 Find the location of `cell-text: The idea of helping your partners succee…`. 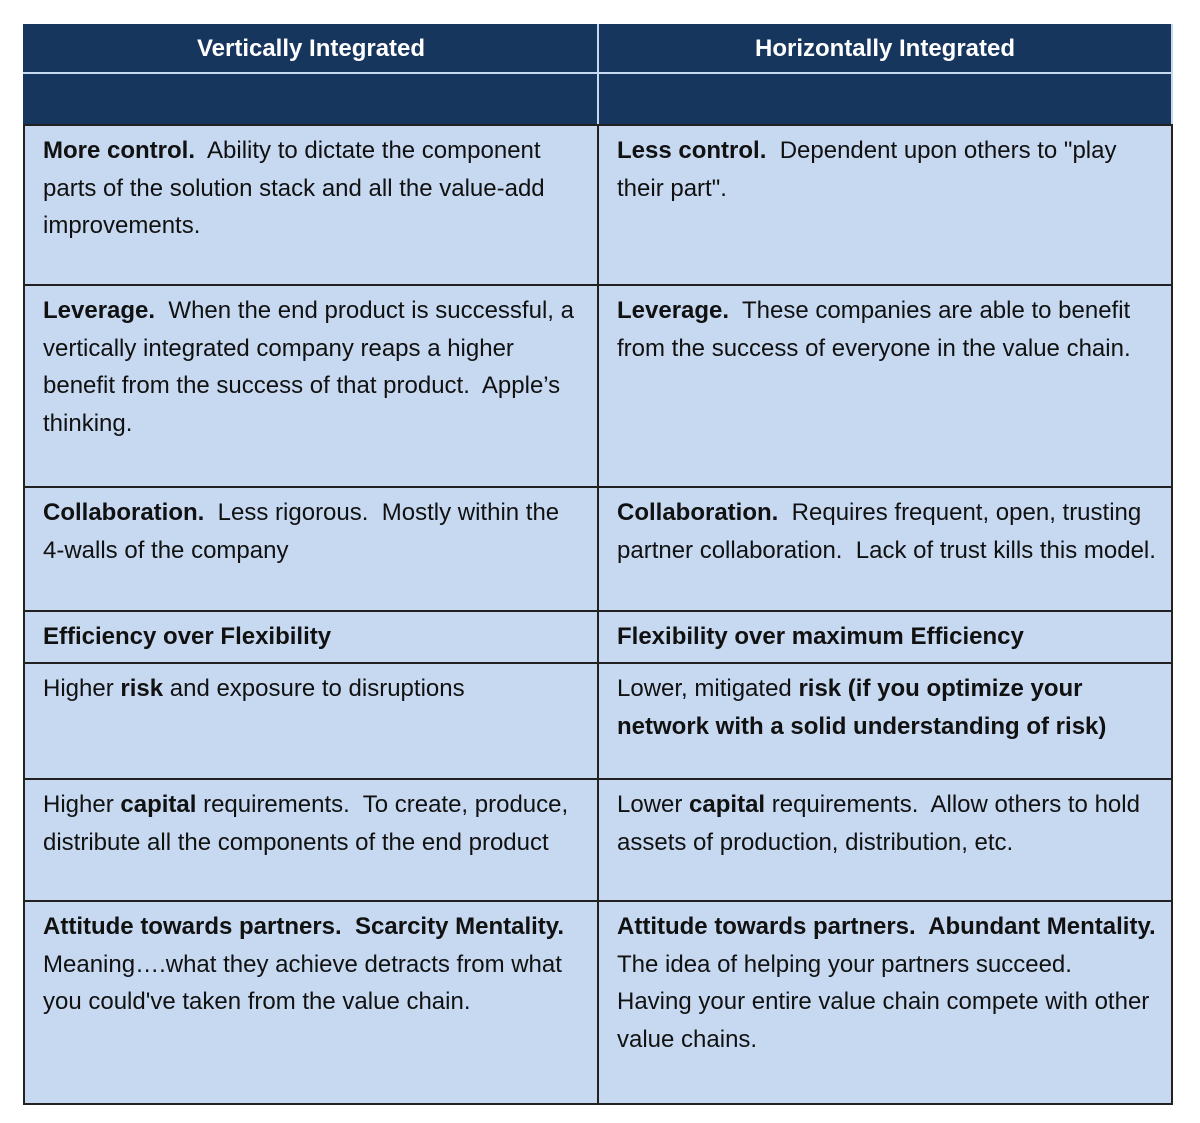

cell-text: The idea of helping your partners succee… is located at coordinates (893, 983).